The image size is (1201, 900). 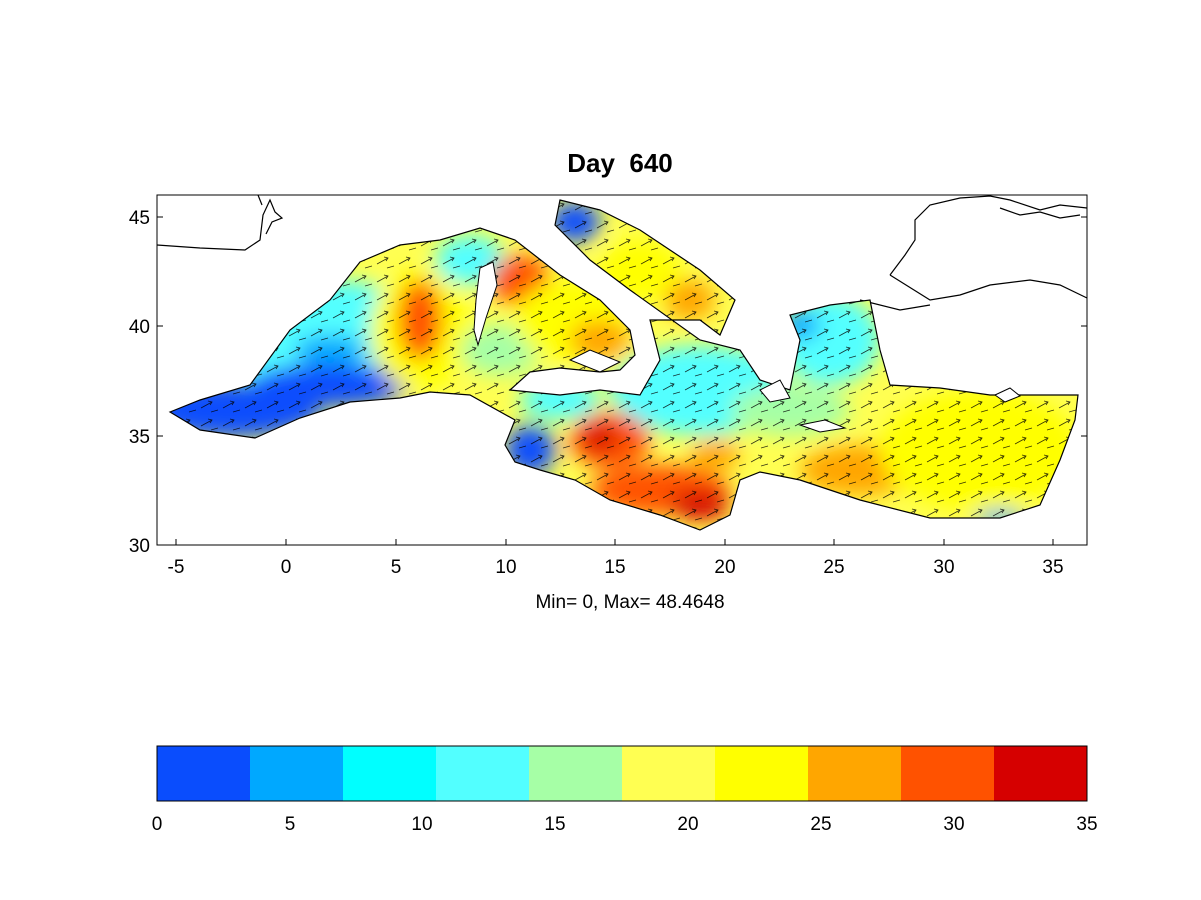 What do you see at coordinates (687, 824) in the screenshot?
I see `colorbar-tick-label: 20` at bounding box center [687, 824].